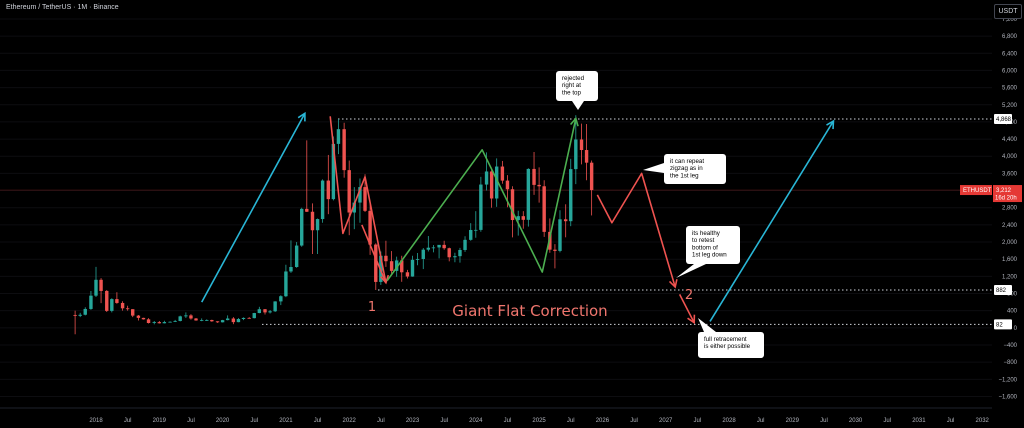 The image size is (1024, 428). I want to click on price-tag-label: 4,868, so click(1004, 120).